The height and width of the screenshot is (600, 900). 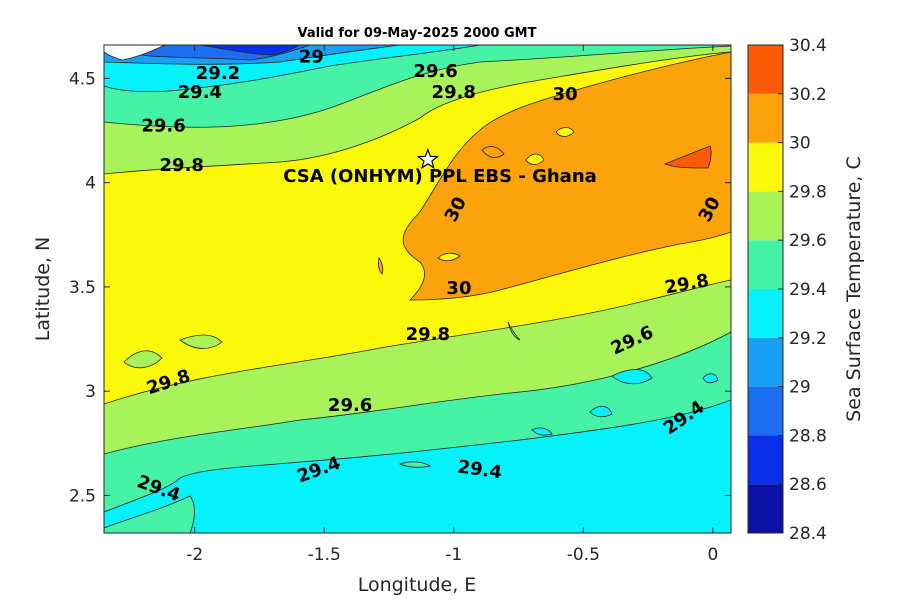 I want to click on y-axis-title: Latitude, N, so click(x=43, y=289).